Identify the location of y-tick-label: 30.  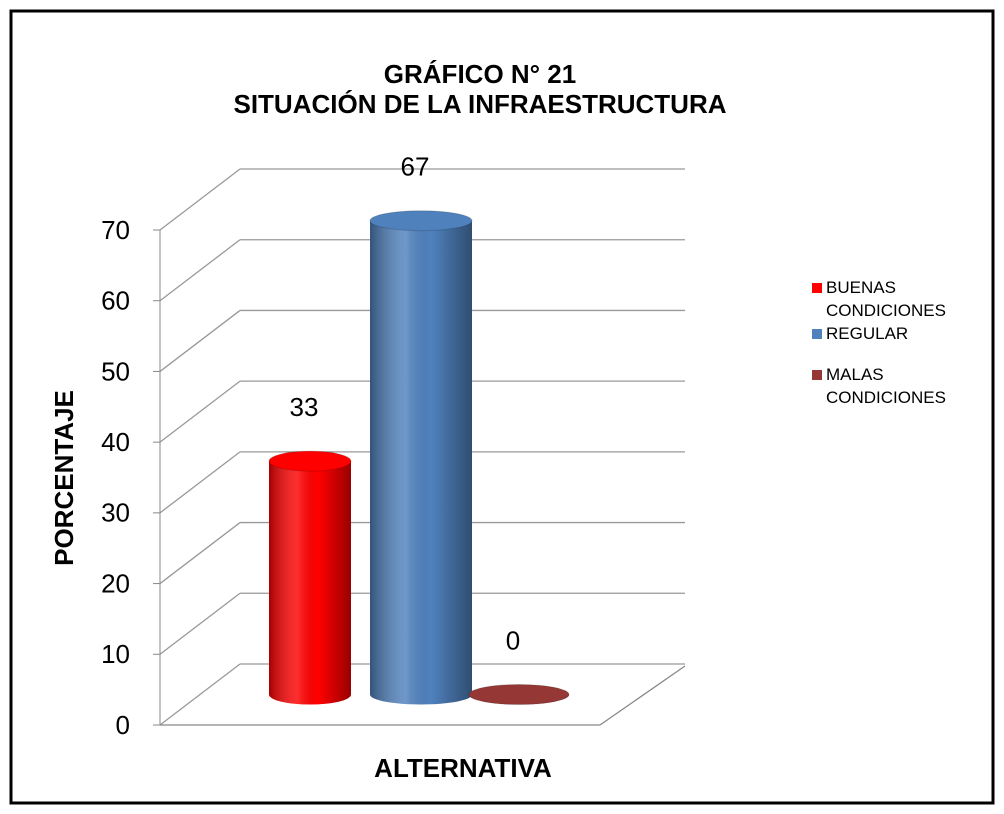
(115, 513).